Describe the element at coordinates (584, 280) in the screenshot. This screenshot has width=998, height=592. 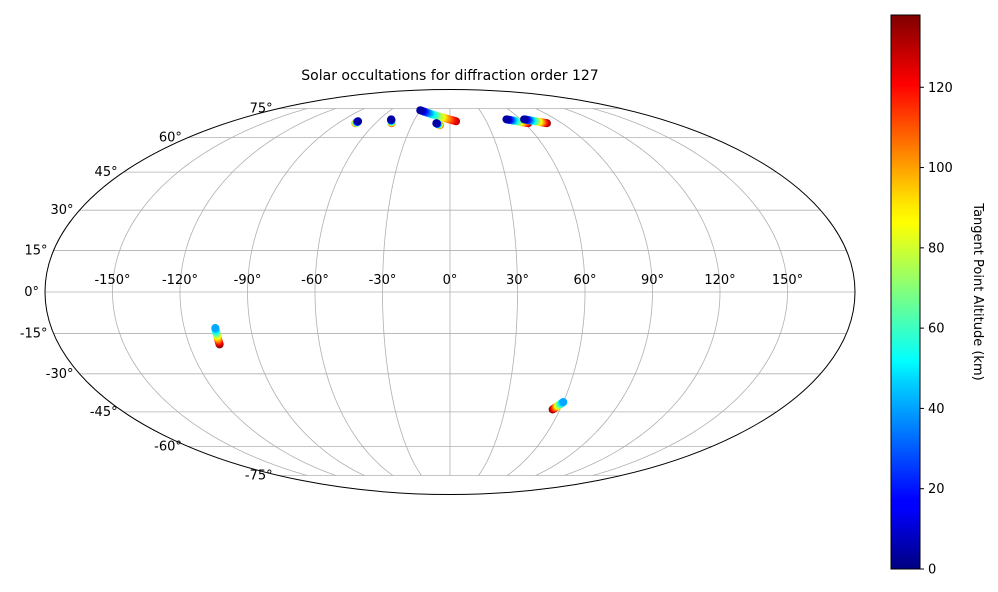
I see `longitude-tick-label: 60°` at that location.